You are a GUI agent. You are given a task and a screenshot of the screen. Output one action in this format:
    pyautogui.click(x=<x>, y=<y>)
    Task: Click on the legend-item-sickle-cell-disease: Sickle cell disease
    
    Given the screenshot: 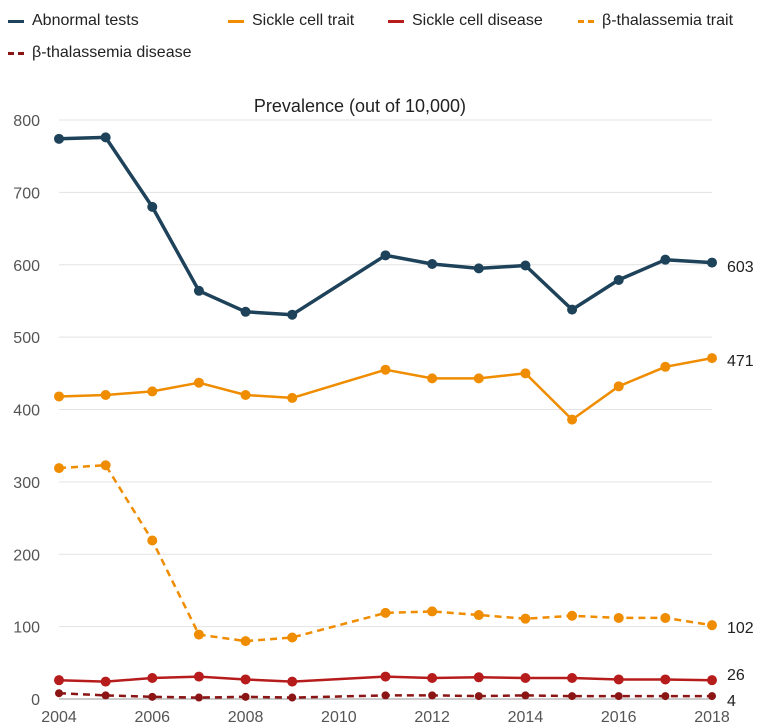 What is the action you would take?
    pyautogui.click(x=465, y=21)
    